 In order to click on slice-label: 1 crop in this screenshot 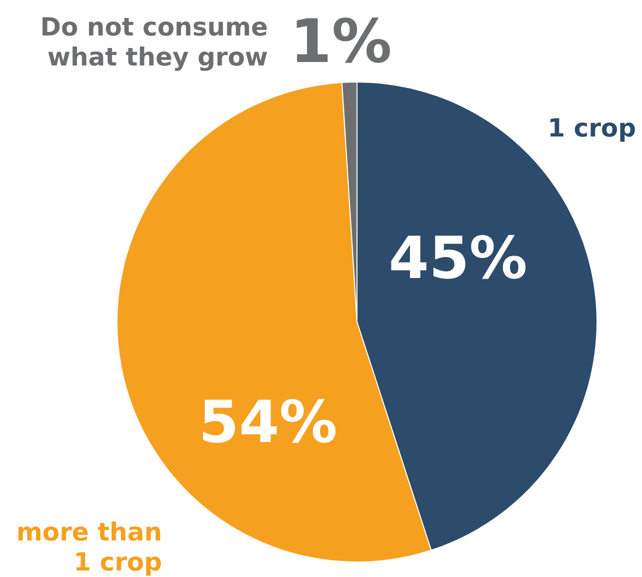, I will do `click(592, 128)`.